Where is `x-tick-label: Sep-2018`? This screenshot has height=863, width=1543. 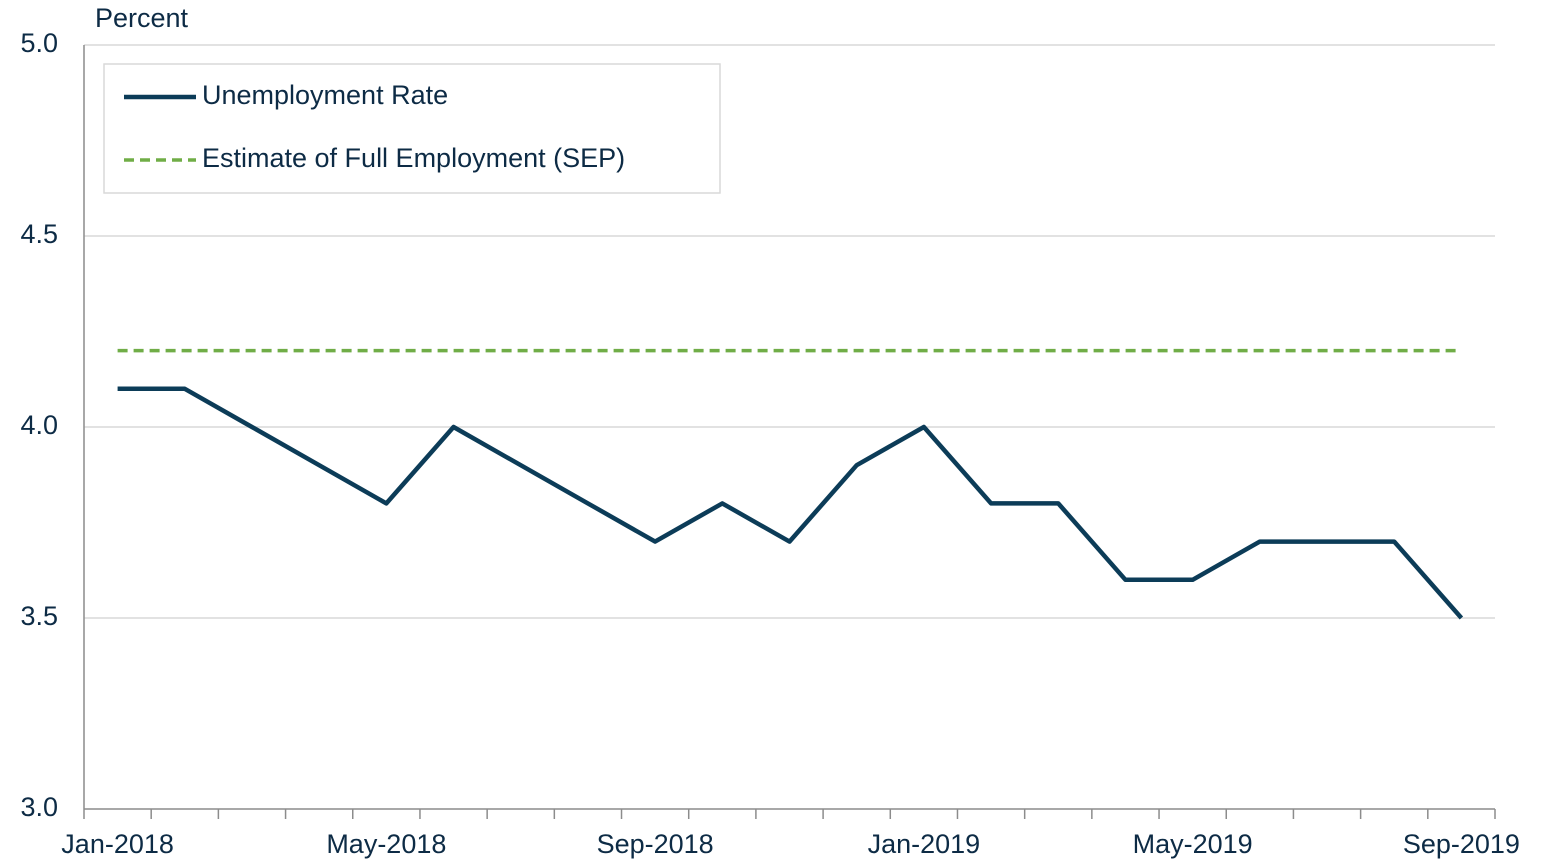 x-tick-label: Sep-2018 is located at coordinates (655, 844).